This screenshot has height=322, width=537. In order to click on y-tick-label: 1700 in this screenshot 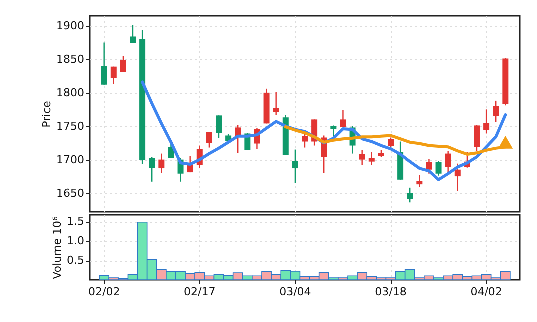, I will do `click(70, 159)`.